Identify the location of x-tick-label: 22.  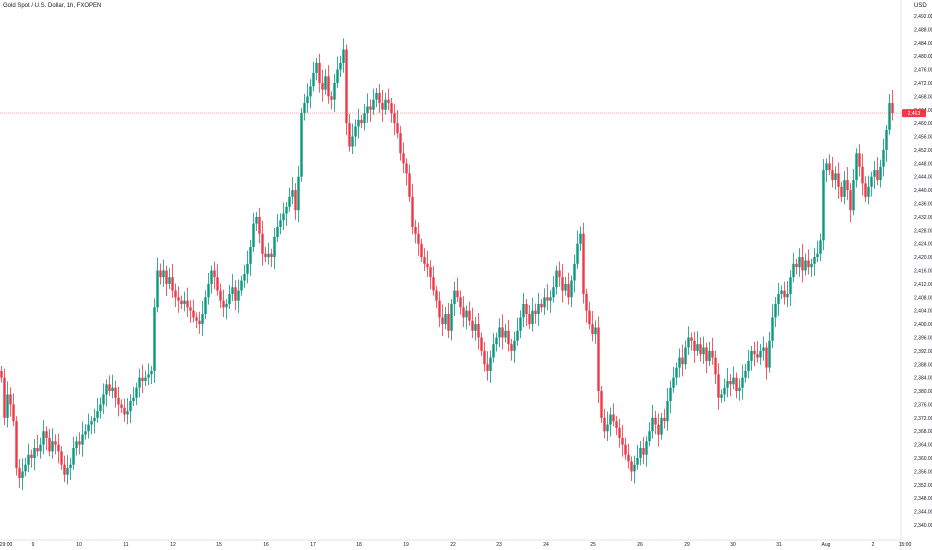
(453, 545).